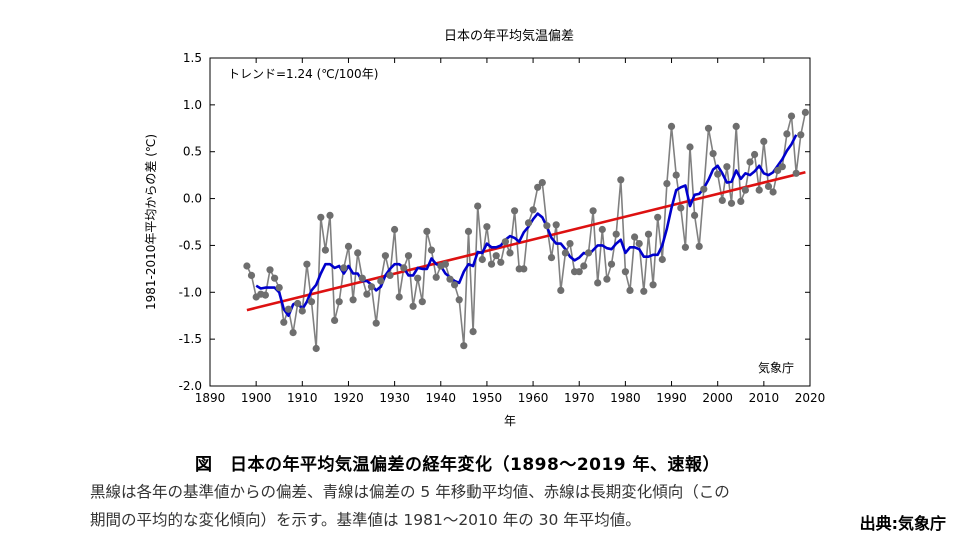 This screenshot has height=540, width=960. I want to click on x-tick-label: 2020, so click(810, 398).